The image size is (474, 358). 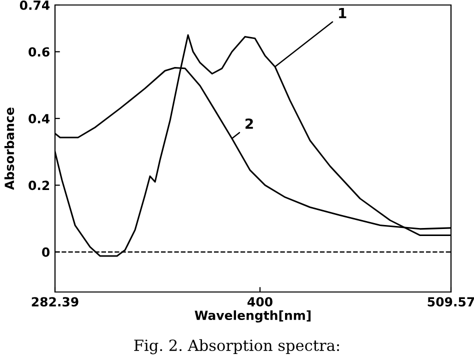 I want to click on y-tick-label: 0.4, so click(x=39, y=119).